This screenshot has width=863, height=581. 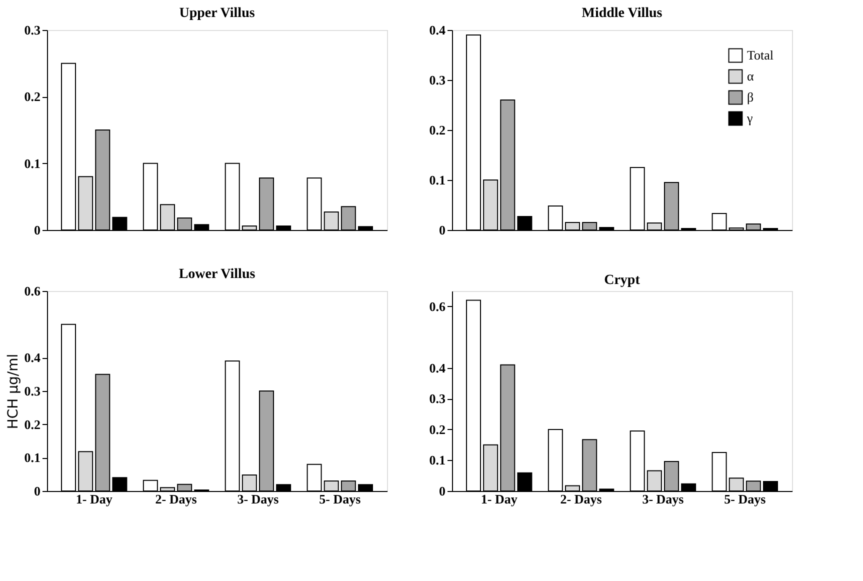 I want to click on legend-label: Total, so click(x=760, y=55).